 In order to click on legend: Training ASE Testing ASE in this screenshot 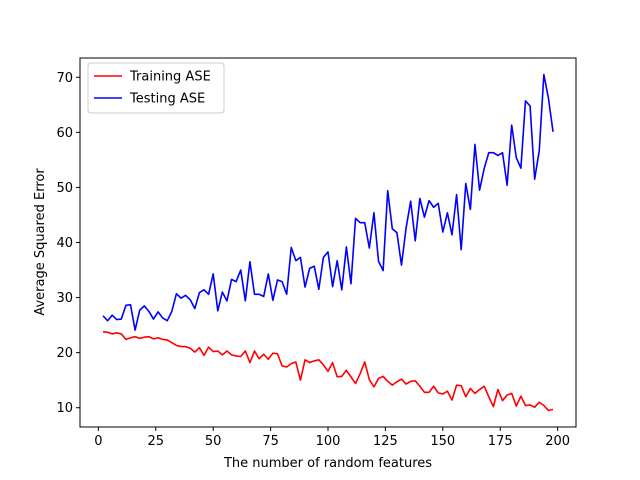, I will do `click(156, 88)`.